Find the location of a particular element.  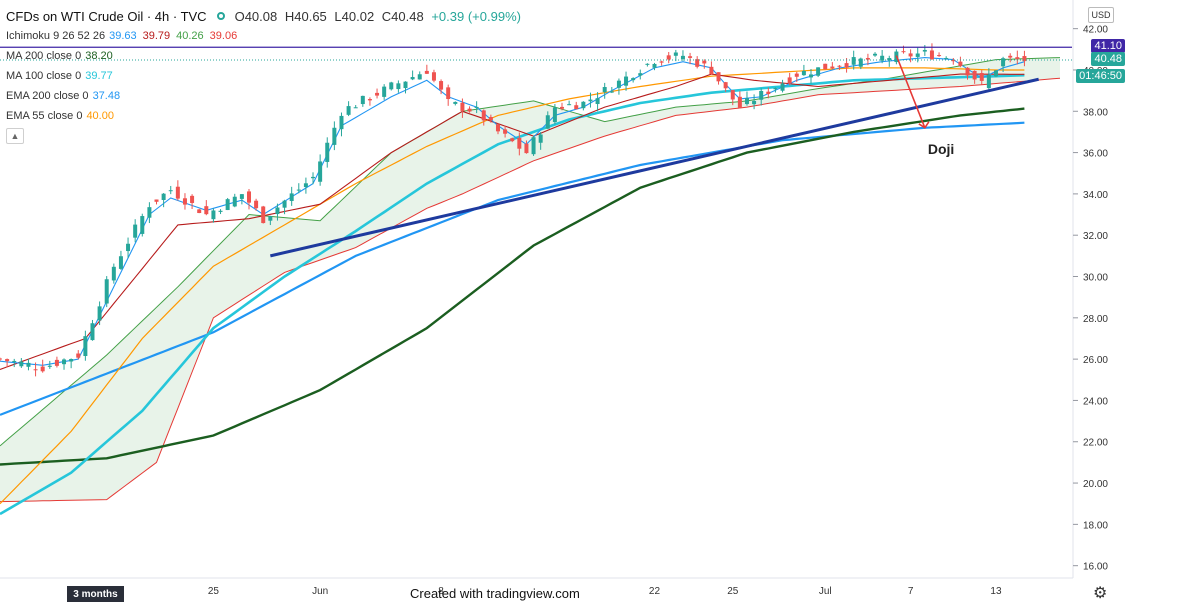

market-status-icon is located at coordinates (220, 16).